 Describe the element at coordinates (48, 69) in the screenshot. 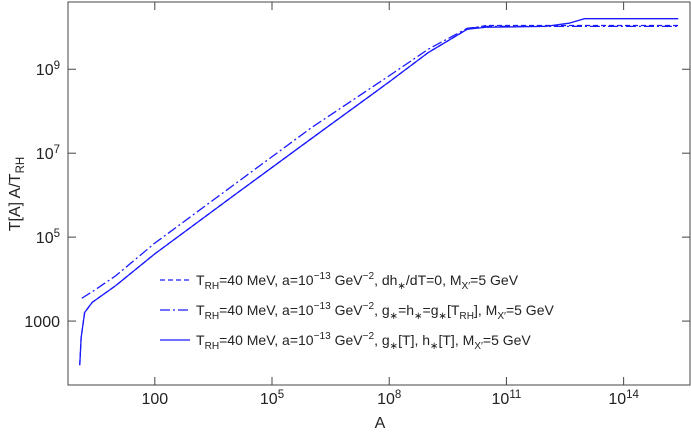

I see `y-tick-label: 10⁹` at that location.